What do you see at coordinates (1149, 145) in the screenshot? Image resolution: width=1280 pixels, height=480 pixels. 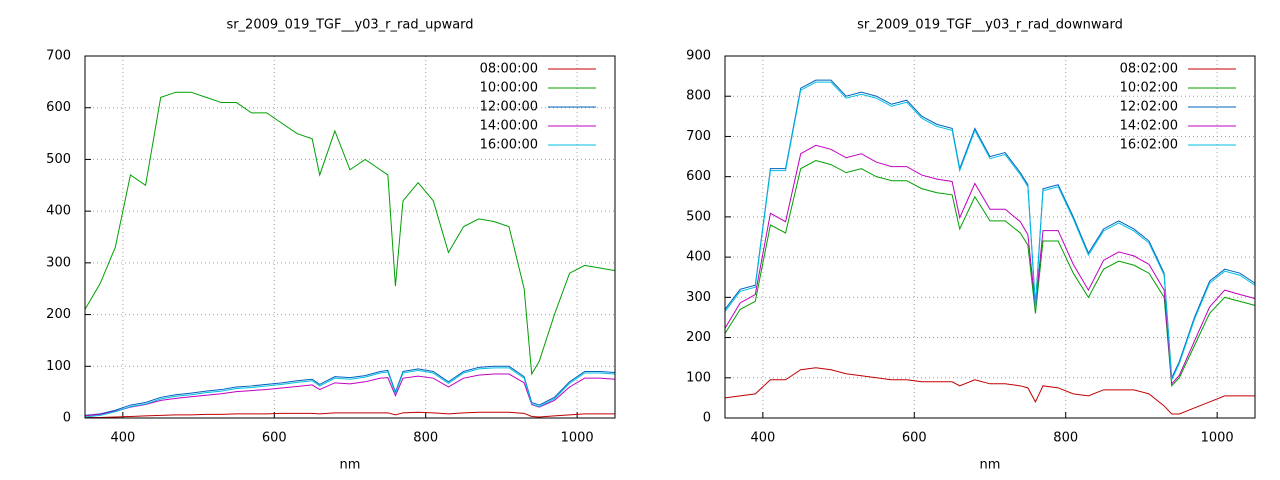 I see `legend-label: 16:02:00` at bounding box center [1149, 145].